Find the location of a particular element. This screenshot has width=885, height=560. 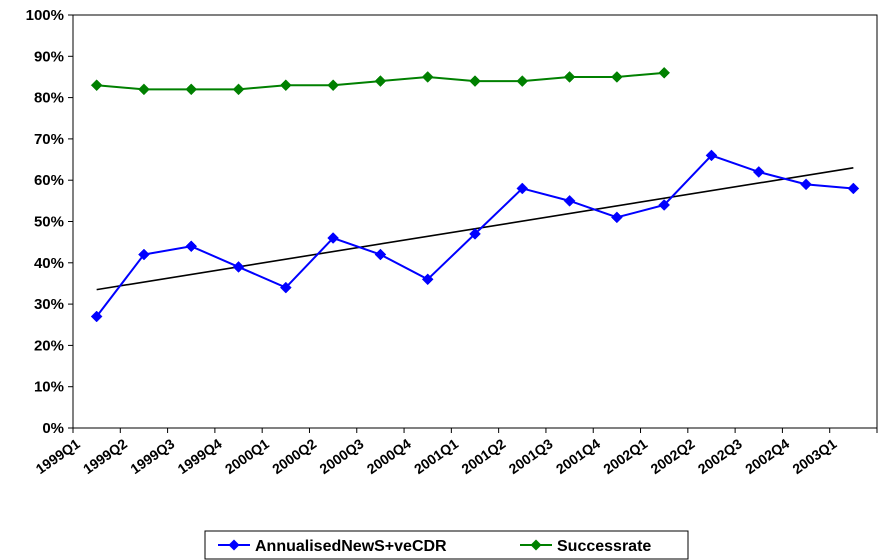

x-tick-label: 1999Q4 is located at coordinates (200, 456).